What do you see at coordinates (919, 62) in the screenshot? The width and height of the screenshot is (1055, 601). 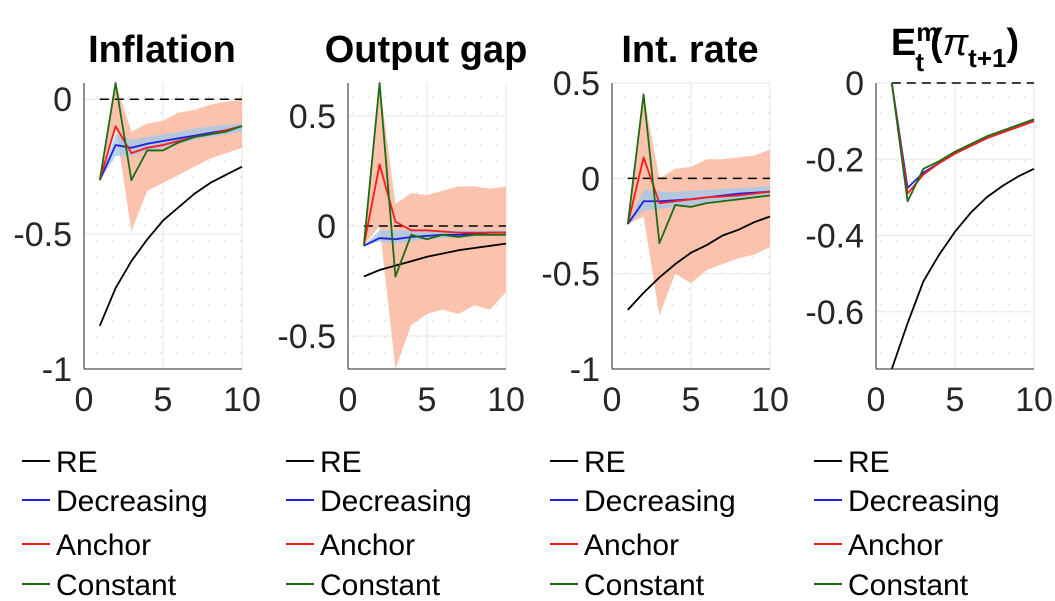 I see `title-sub: t` at bounding box center [919, 62].